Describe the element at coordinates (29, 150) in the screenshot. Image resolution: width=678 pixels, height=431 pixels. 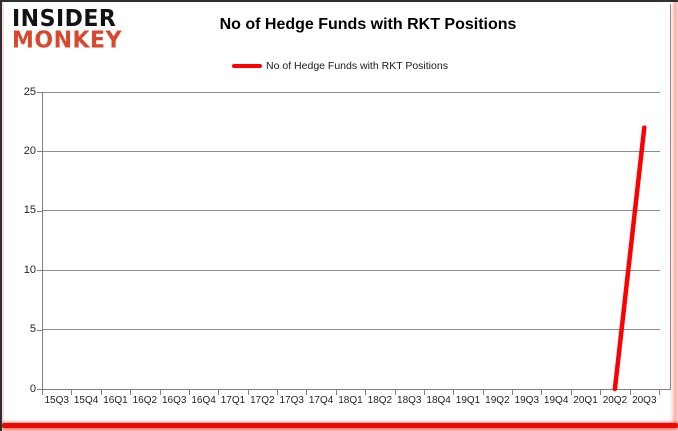
I see `y-axis-label: 20` at that location.